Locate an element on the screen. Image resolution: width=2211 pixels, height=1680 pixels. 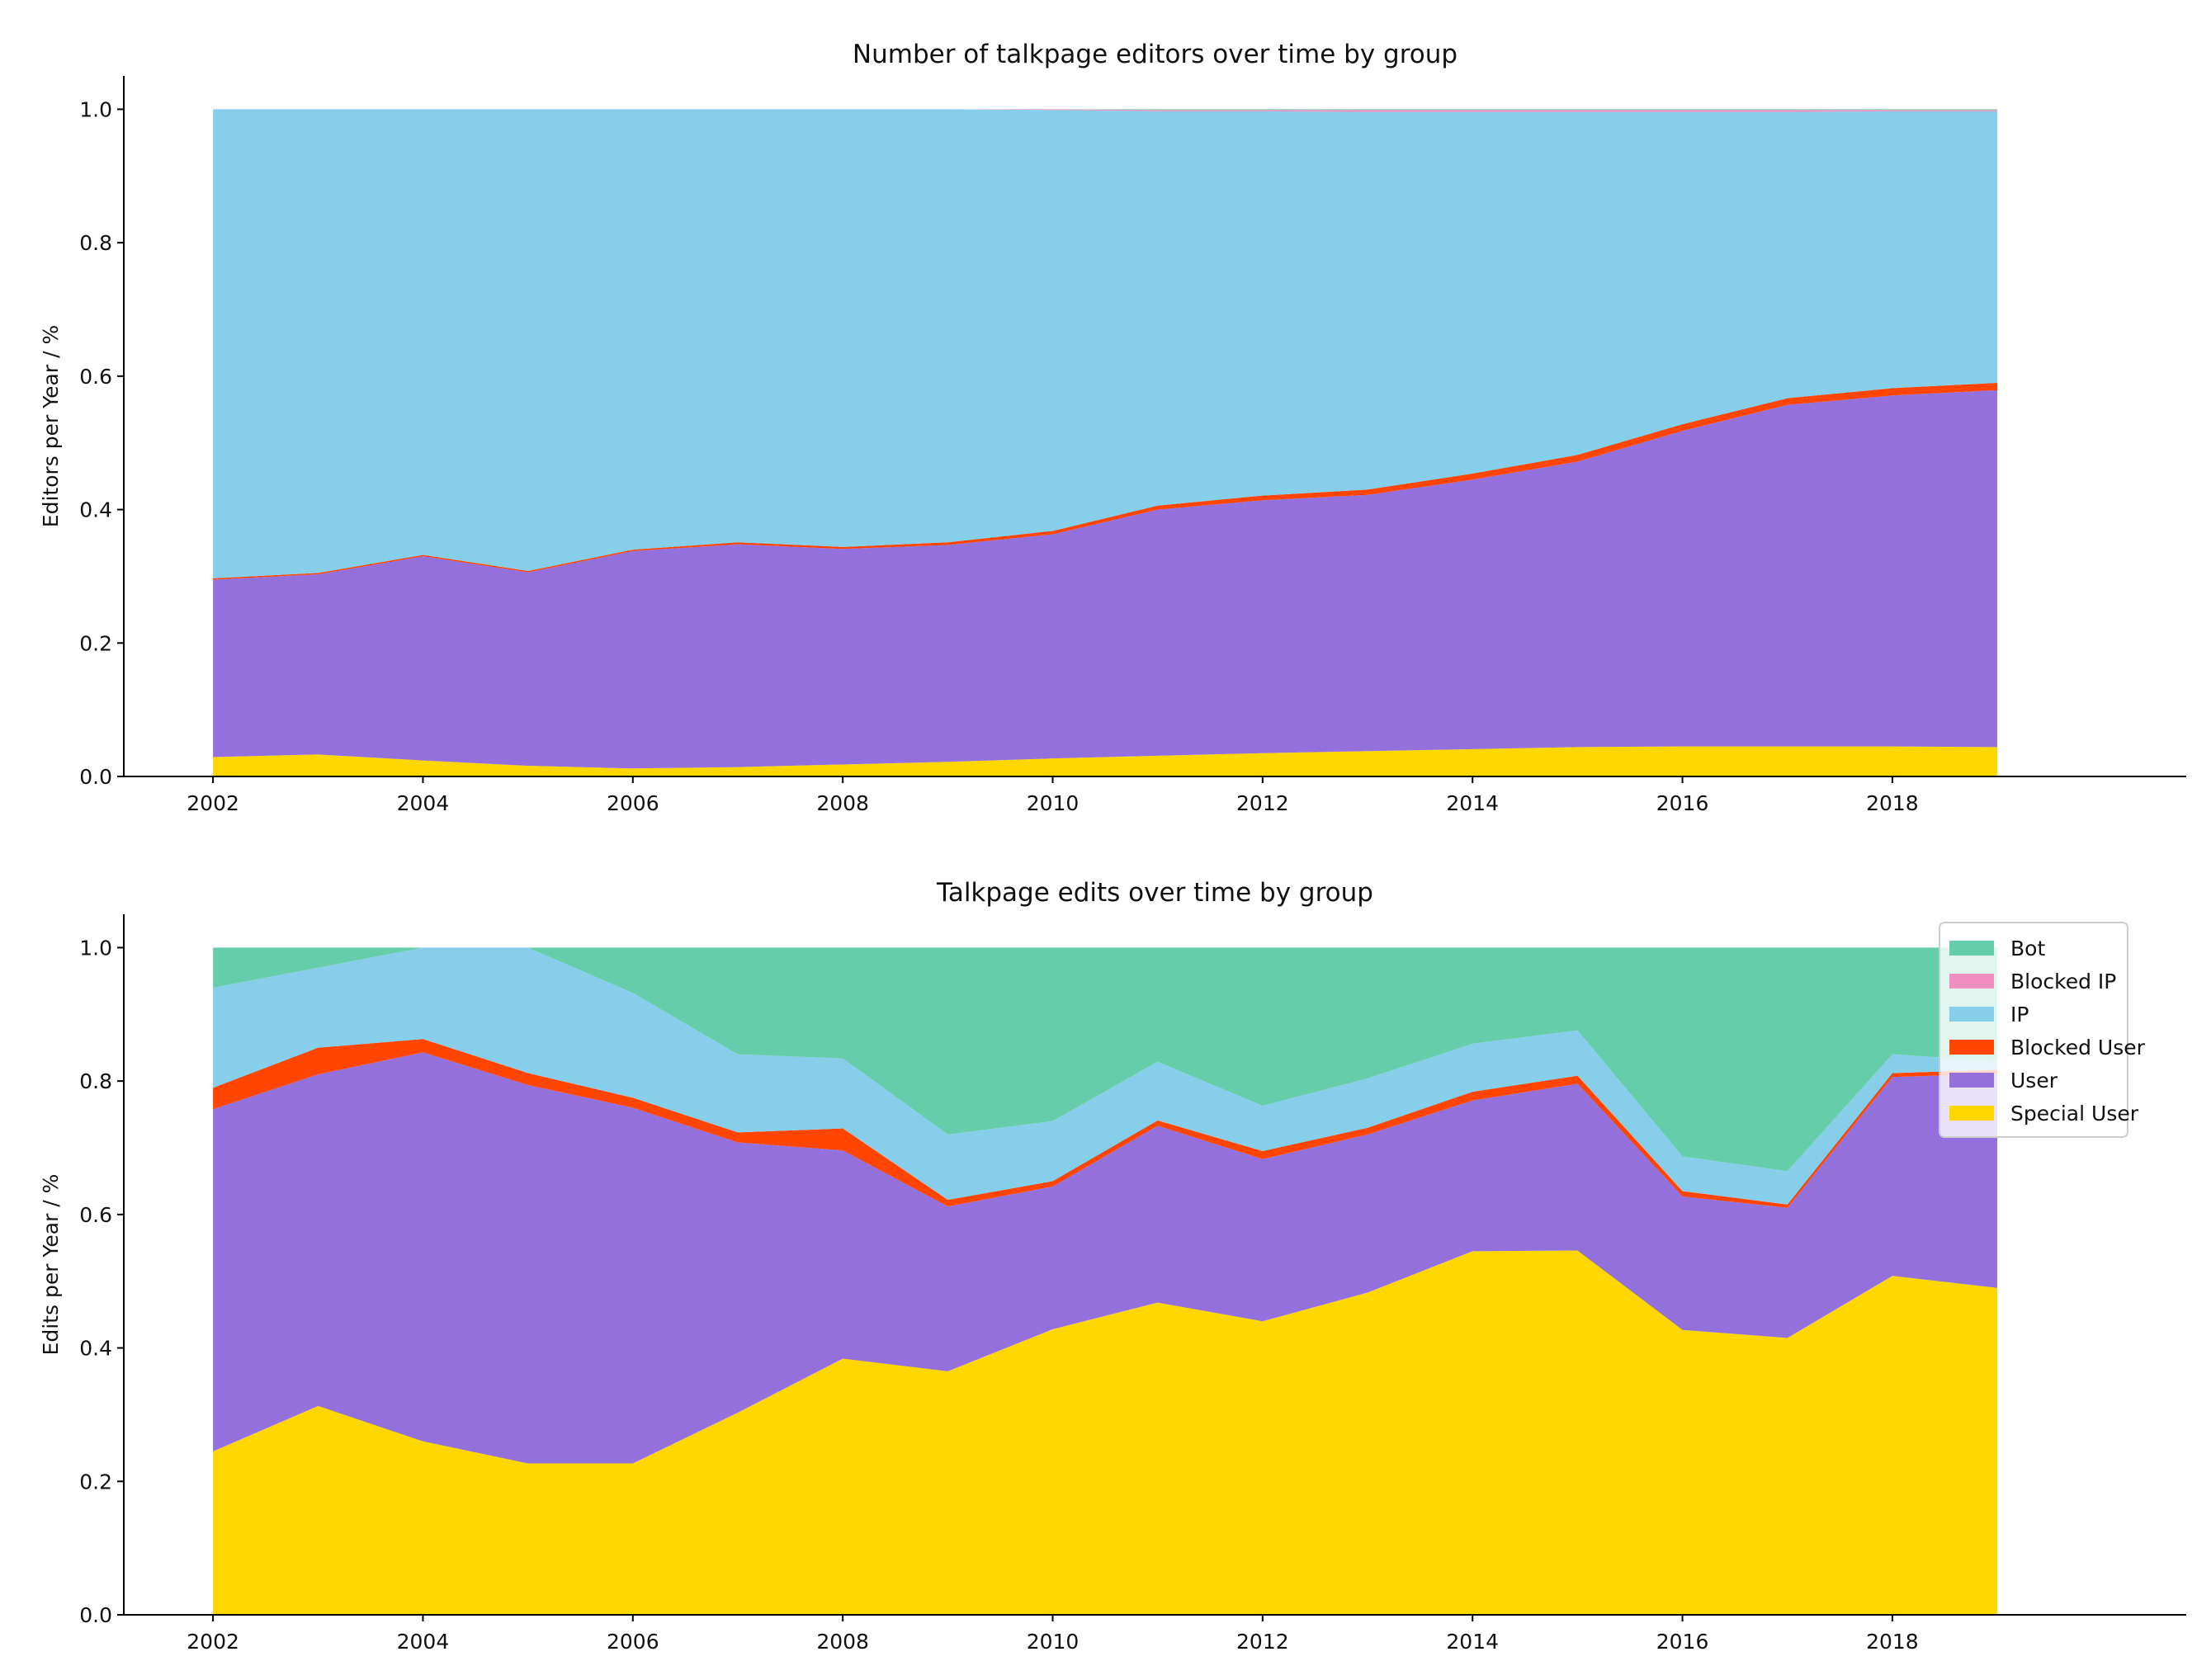
editors-x-tick-label: 2014 is located at coordinates (1472, 803).